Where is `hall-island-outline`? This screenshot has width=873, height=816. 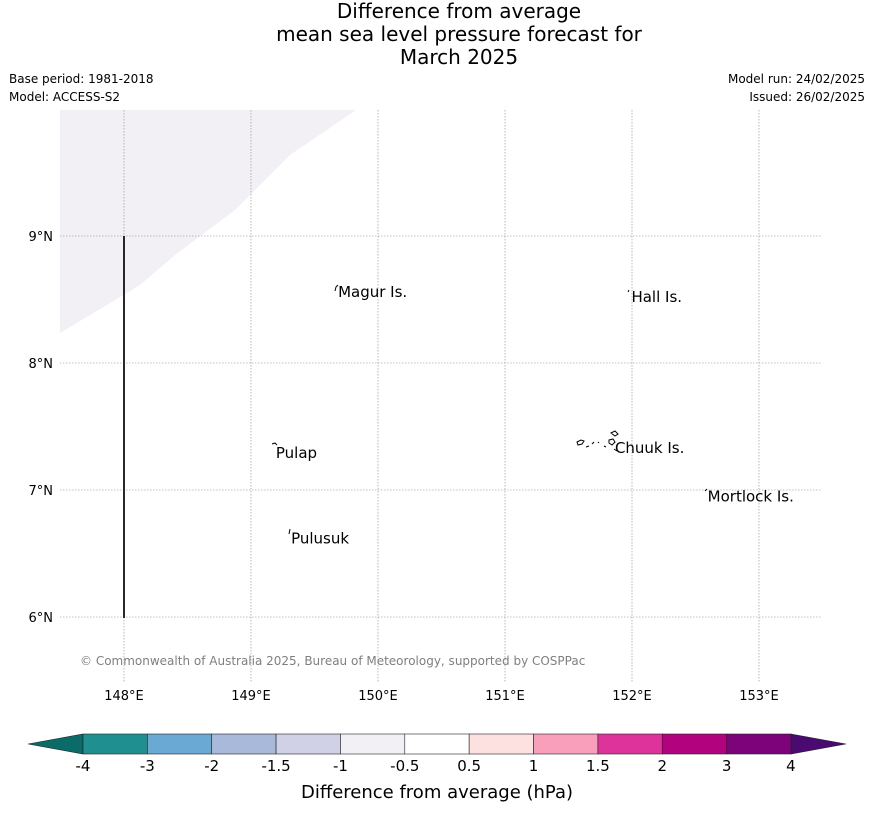
hall-island-outline is located at coordinates (628, 291).